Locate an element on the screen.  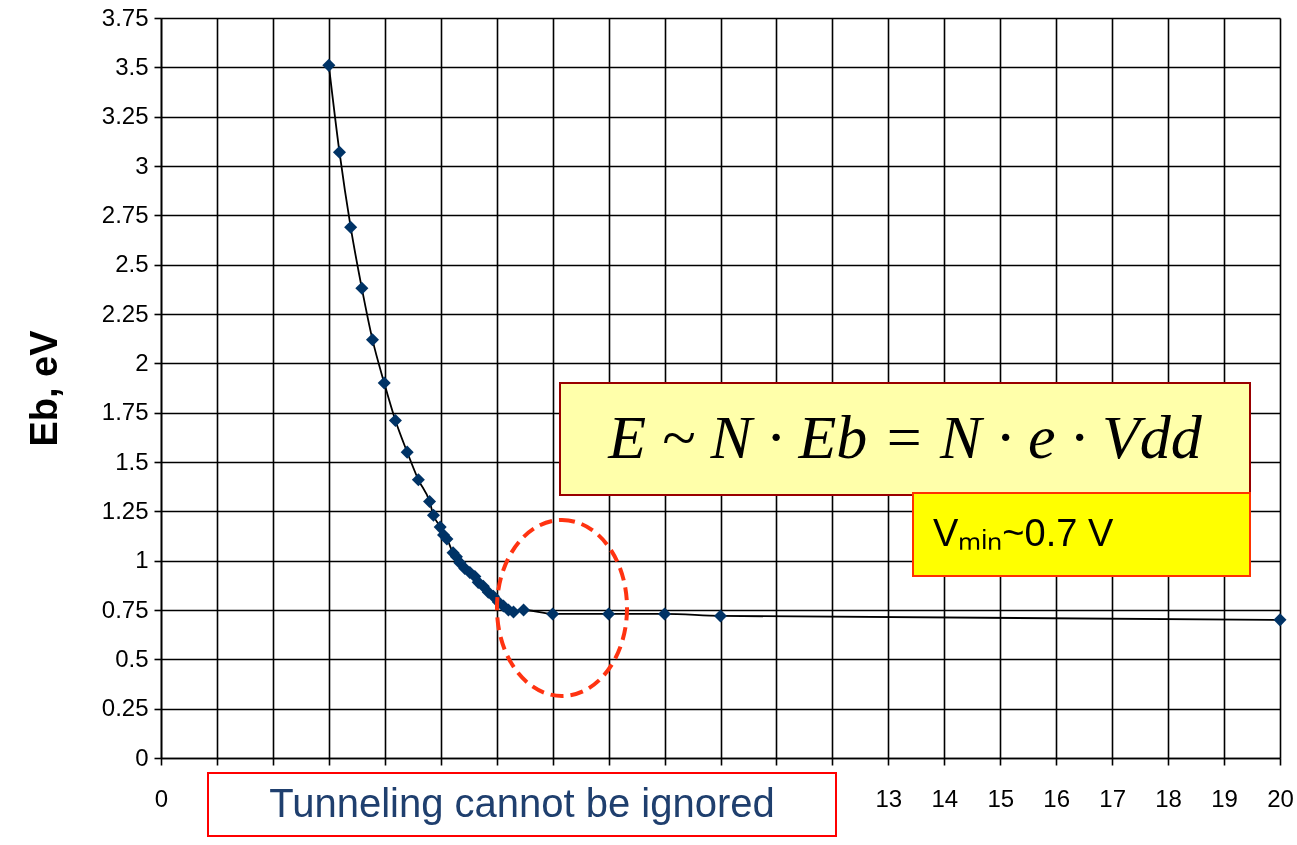
y-tick-label: 1.75 is located at coordinates (125, 412).